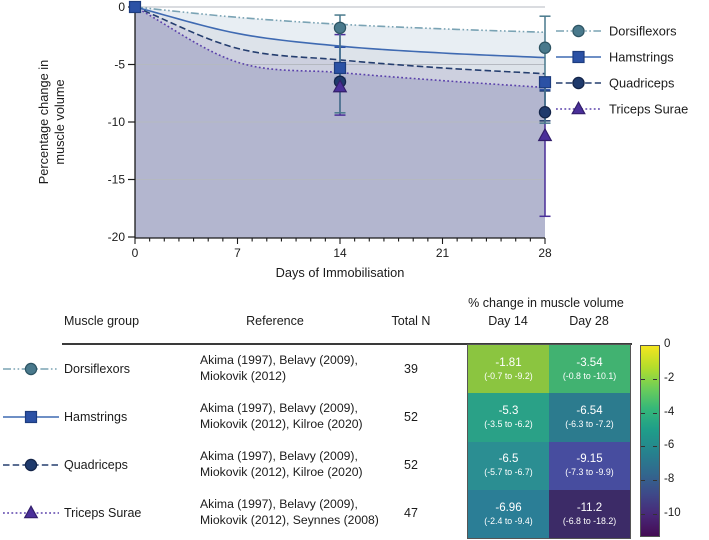  I want to click on series-key-icon-hamstrings, so click(31, 417).